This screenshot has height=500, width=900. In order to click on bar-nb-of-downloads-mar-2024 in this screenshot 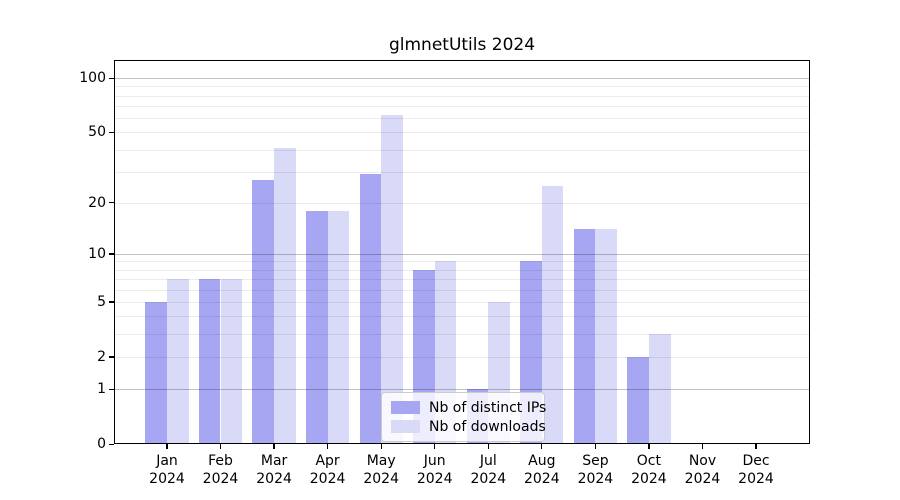, I will do `click(285, 295)`.